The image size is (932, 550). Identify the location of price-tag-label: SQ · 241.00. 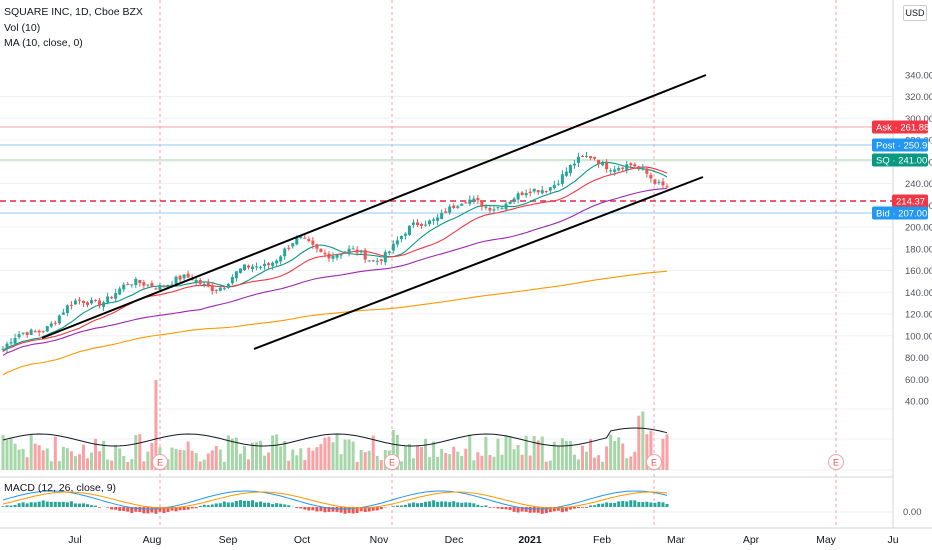
(901, 161).